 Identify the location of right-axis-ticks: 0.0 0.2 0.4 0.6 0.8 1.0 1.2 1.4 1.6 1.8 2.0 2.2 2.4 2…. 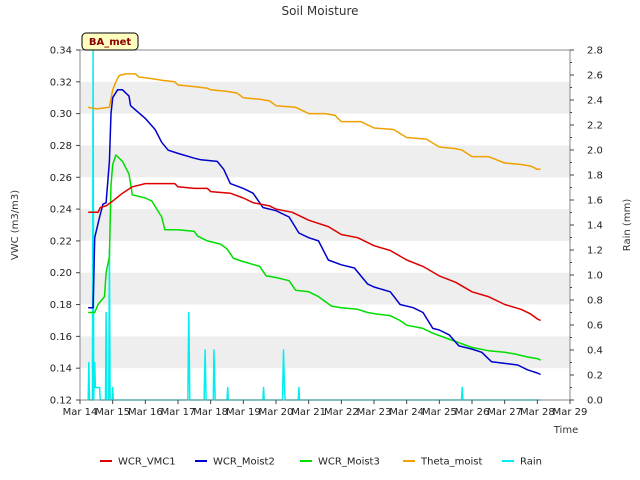
(586, 226).